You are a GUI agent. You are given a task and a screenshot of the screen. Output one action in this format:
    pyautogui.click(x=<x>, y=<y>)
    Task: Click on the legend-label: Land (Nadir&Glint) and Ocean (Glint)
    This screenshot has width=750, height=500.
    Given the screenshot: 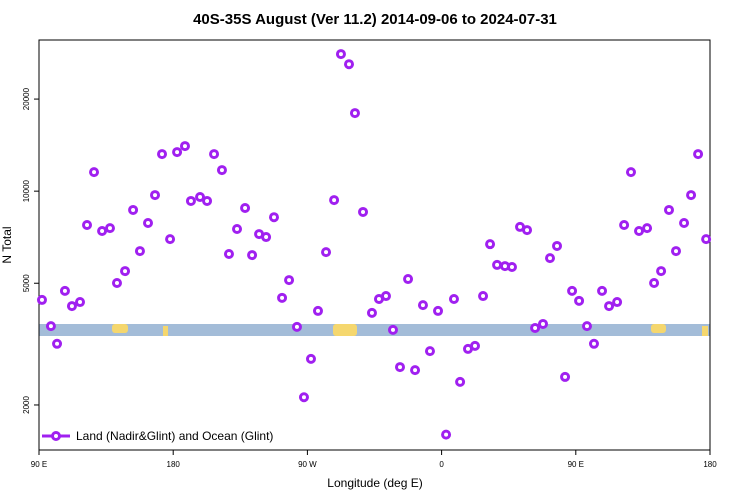 What is the action you would take?
    pyautogui.click(x=174, y=436)
    